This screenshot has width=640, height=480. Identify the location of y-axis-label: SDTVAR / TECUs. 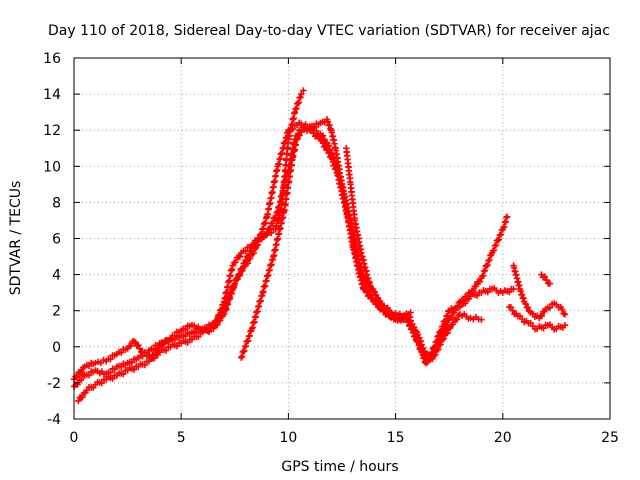
(16, 238).